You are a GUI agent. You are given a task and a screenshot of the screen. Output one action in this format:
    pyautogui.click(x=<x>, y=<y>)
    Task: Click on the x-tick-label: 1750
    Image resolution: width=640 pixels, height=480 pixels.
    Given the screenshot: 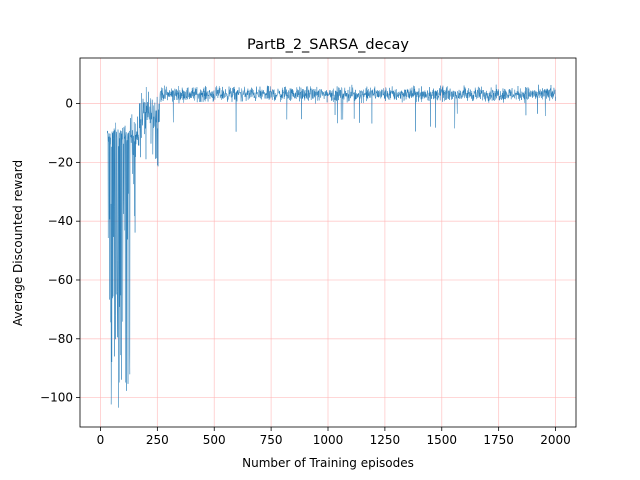 What is the action you would take?
    pyautogui.click(x=498, y=440)
    